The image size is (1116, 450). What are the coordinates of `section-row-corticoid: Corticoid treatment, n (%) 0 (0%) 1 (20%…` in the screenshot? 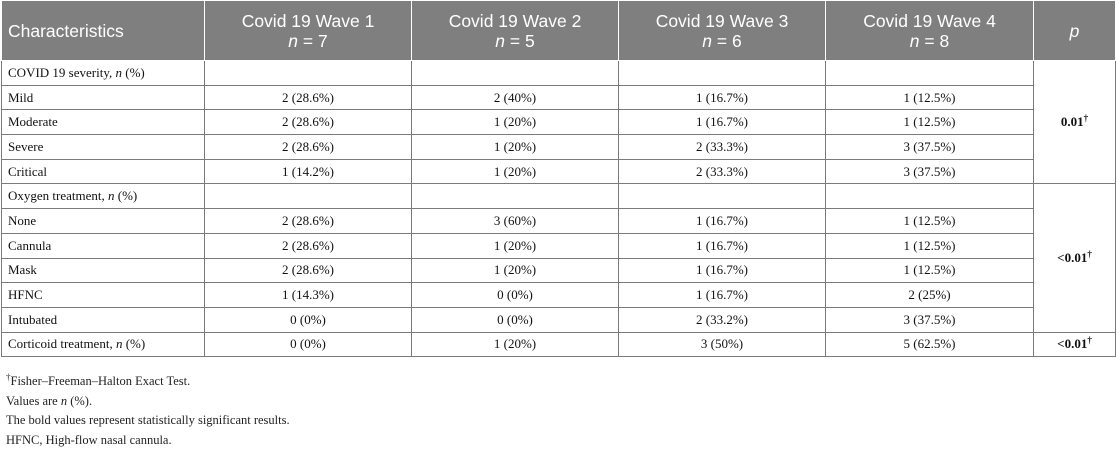 It's located at (559, 344).